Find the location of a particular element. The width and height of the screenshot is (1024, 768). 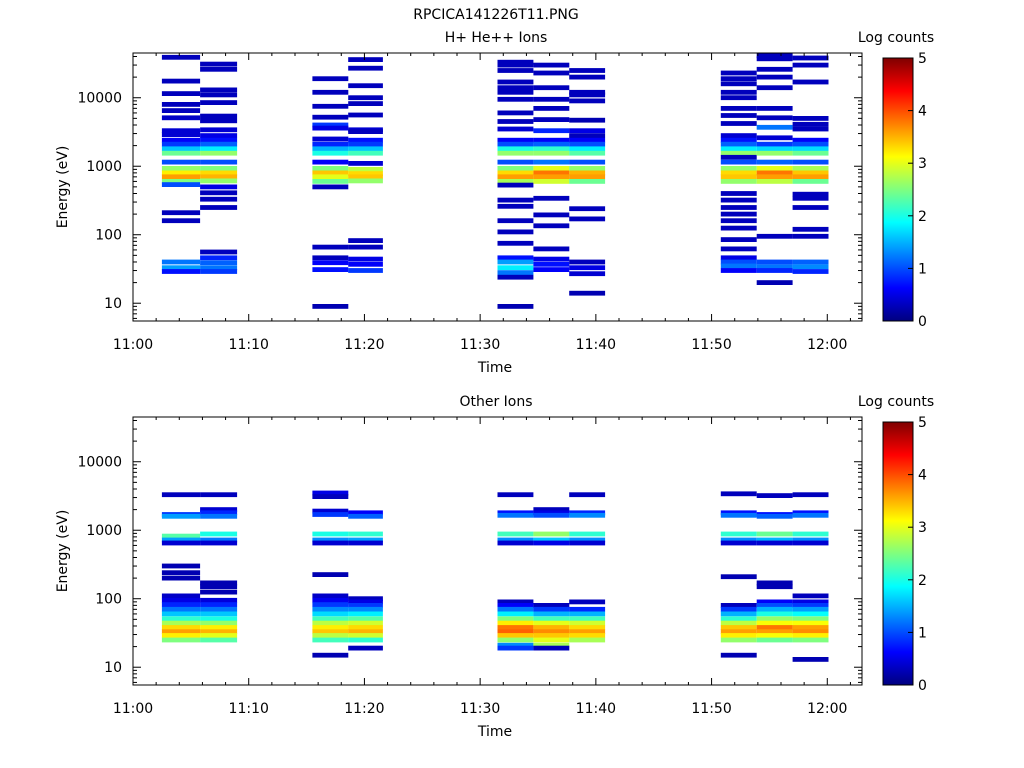

panel-title: H+ He++ Ions is located at coordinates (496, 38).